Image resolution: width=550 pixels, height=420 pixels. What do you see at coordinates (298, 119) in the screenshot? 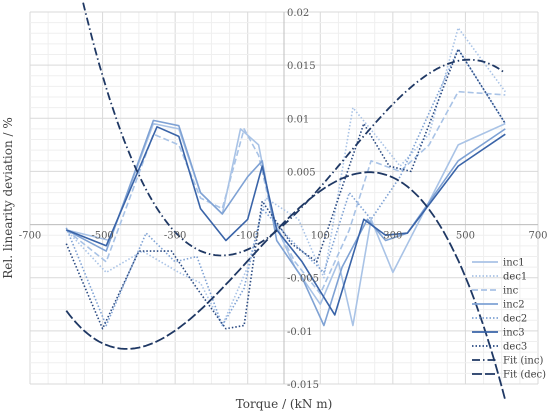
I see `y-tick-label: 0.01` at bounding box center [298, 119].